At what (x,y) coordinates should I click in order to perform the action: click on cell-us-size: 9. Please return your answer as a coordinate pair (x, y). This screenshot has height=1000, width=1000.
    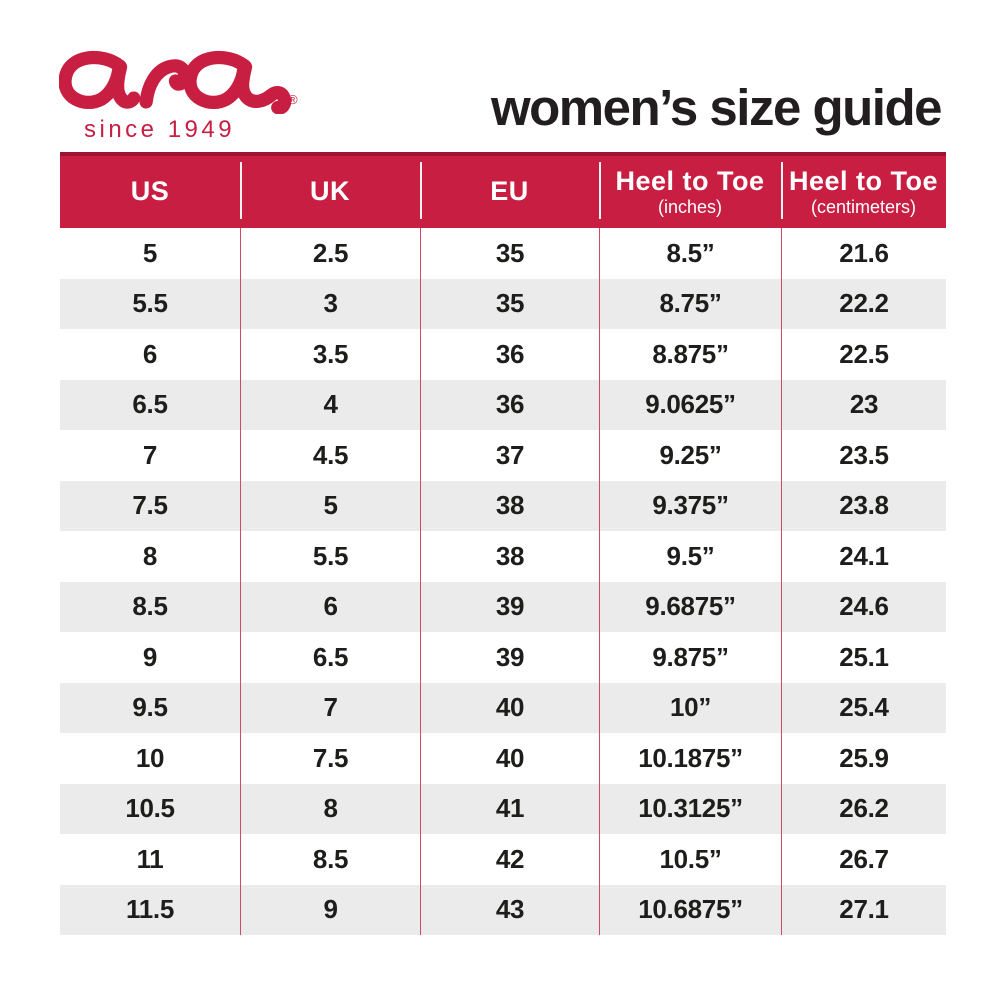
    Looking at the image, I should click on (150, 656).